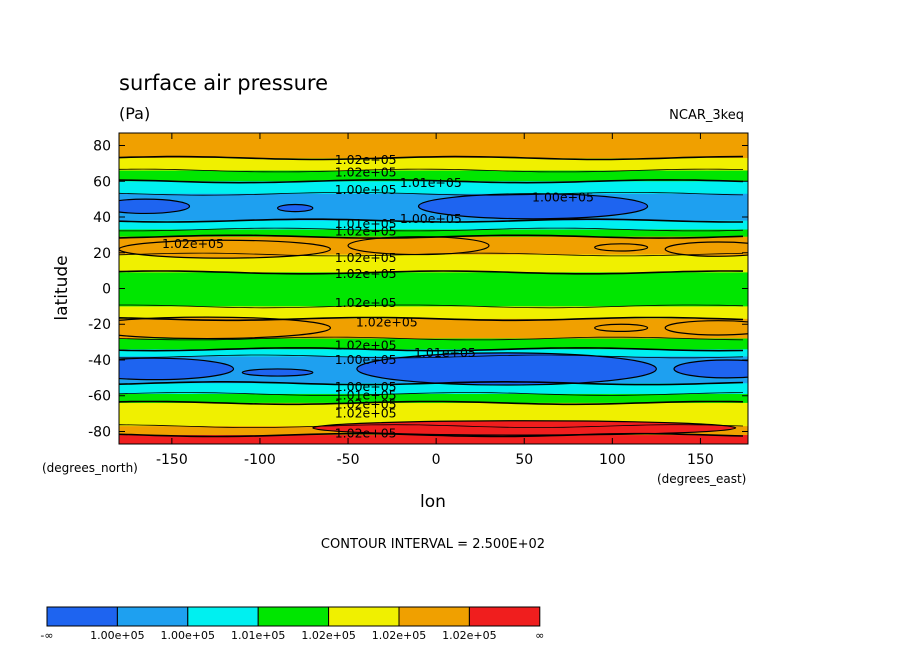 Image resolution: width=904 pixels, height=654 pixels. Describe the element at coordinates (260, 460) in the screenshot. I see `x-tick-label: -100` at that location.